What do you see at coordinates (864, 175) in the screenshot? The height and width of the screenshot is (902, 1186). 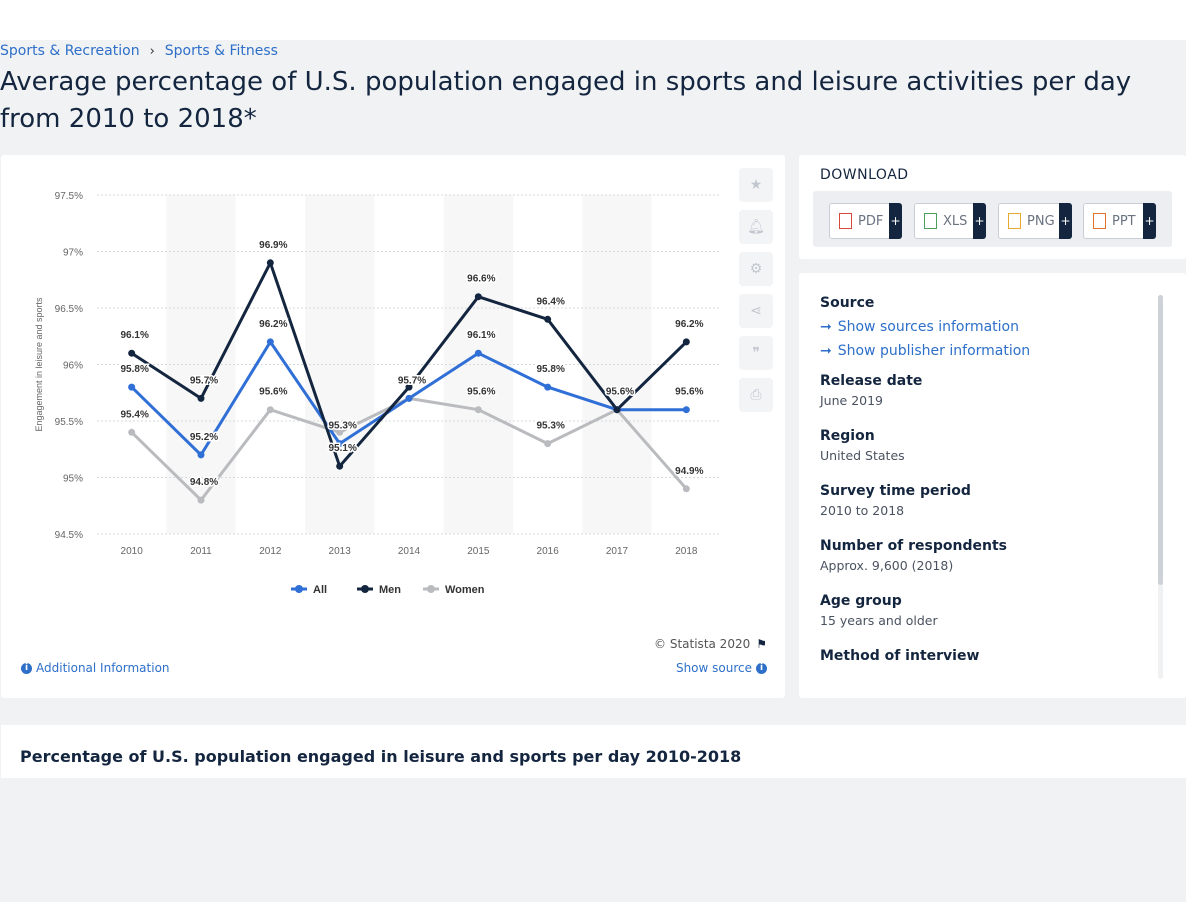 I see `download-title: DOWNLOAD` at bounding box center [864, 175].